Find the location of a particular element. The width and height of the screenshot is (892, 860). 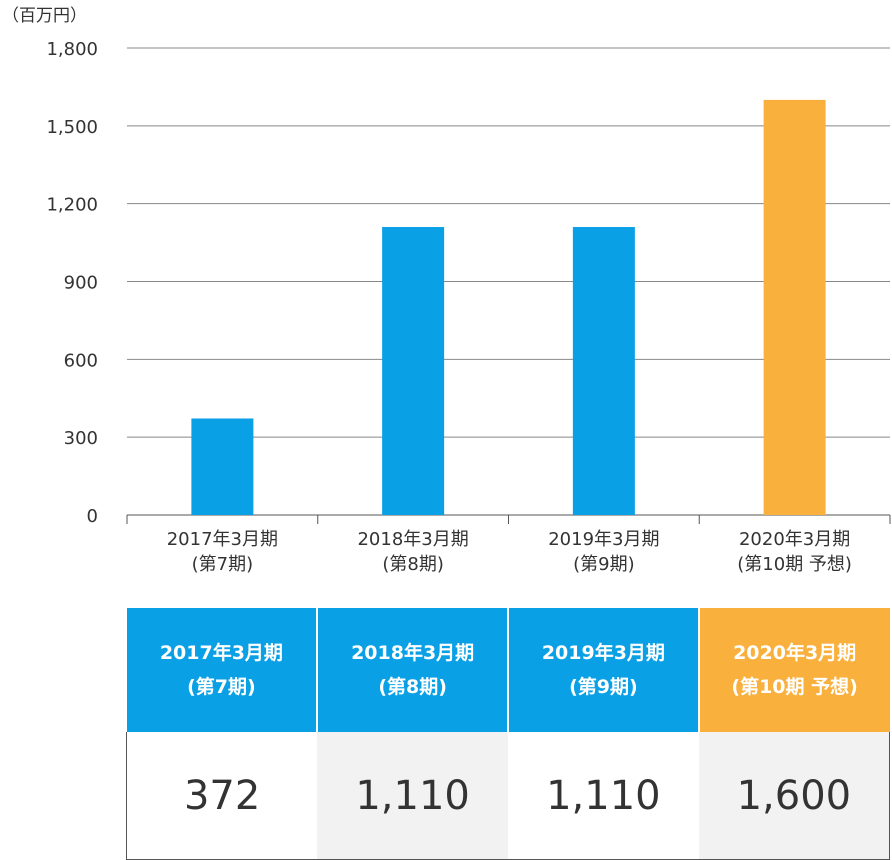

header-period: 2018年3月期 is located at coordinates (413, 653).